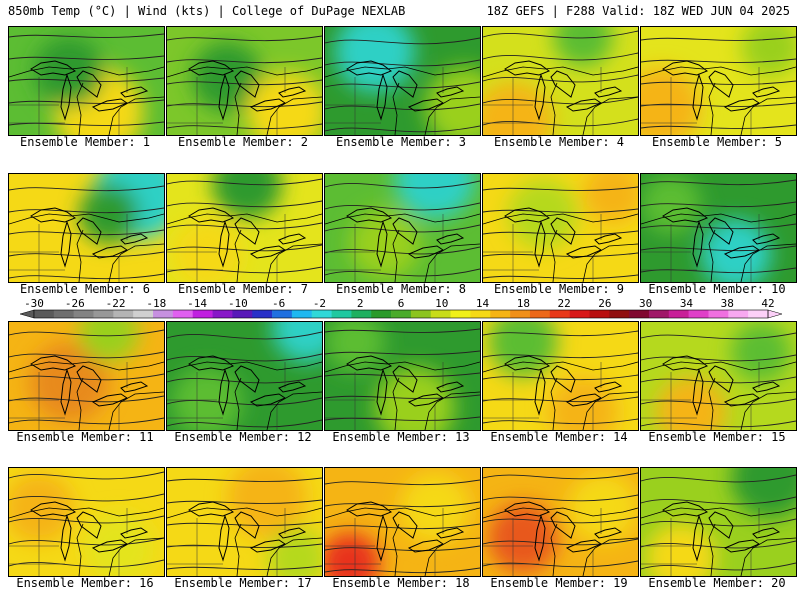 The image size is (800, 600). I want to click on ensemble-member-label: Ensemble Member: 17, so click(243, 583).